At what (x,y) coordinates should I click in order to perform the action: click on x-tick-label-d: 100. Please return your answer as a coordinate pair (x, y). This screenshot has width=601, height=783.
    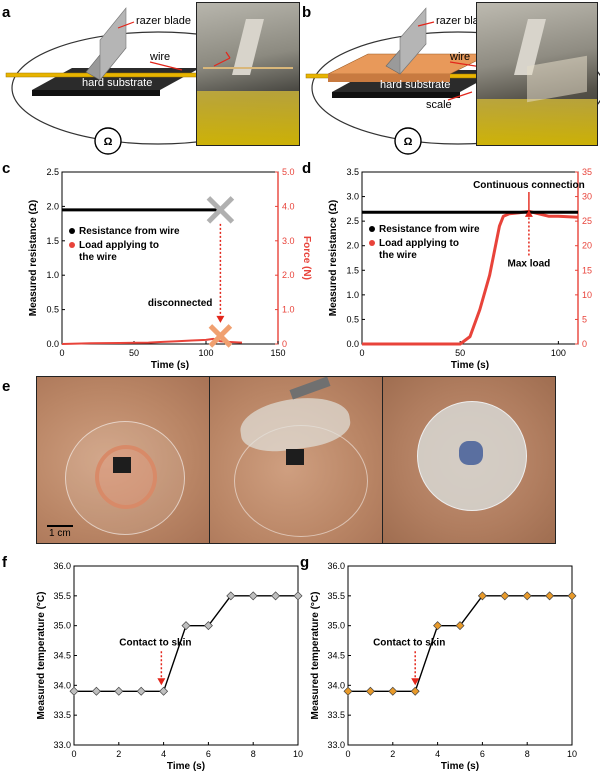
    Looking at the image, I should click on (558, 353).